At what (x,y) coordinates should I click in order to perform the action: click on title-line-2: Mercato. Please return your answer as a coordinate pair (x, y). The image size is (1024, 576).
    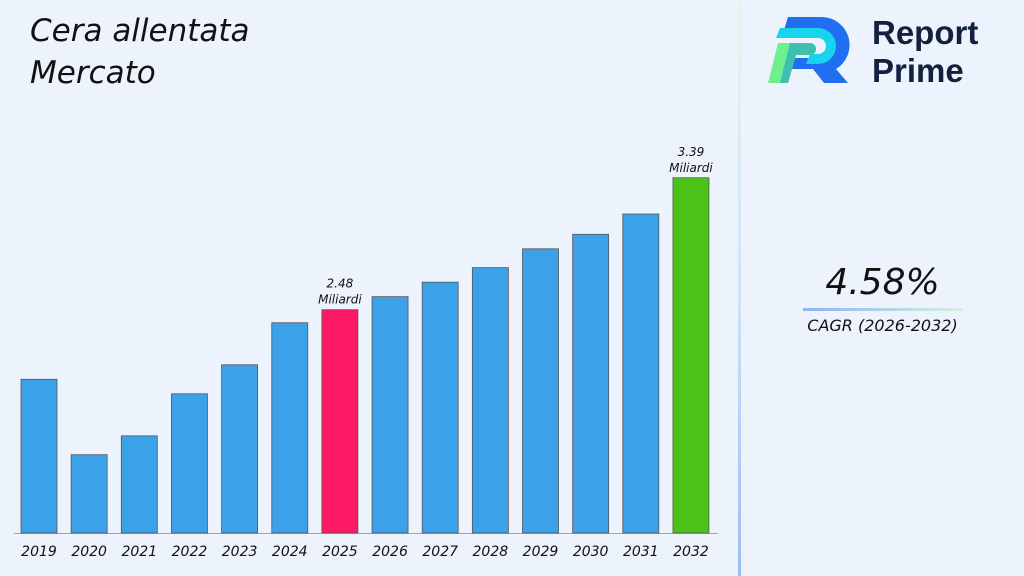
    Looking at the image, I should click on (93, 73).